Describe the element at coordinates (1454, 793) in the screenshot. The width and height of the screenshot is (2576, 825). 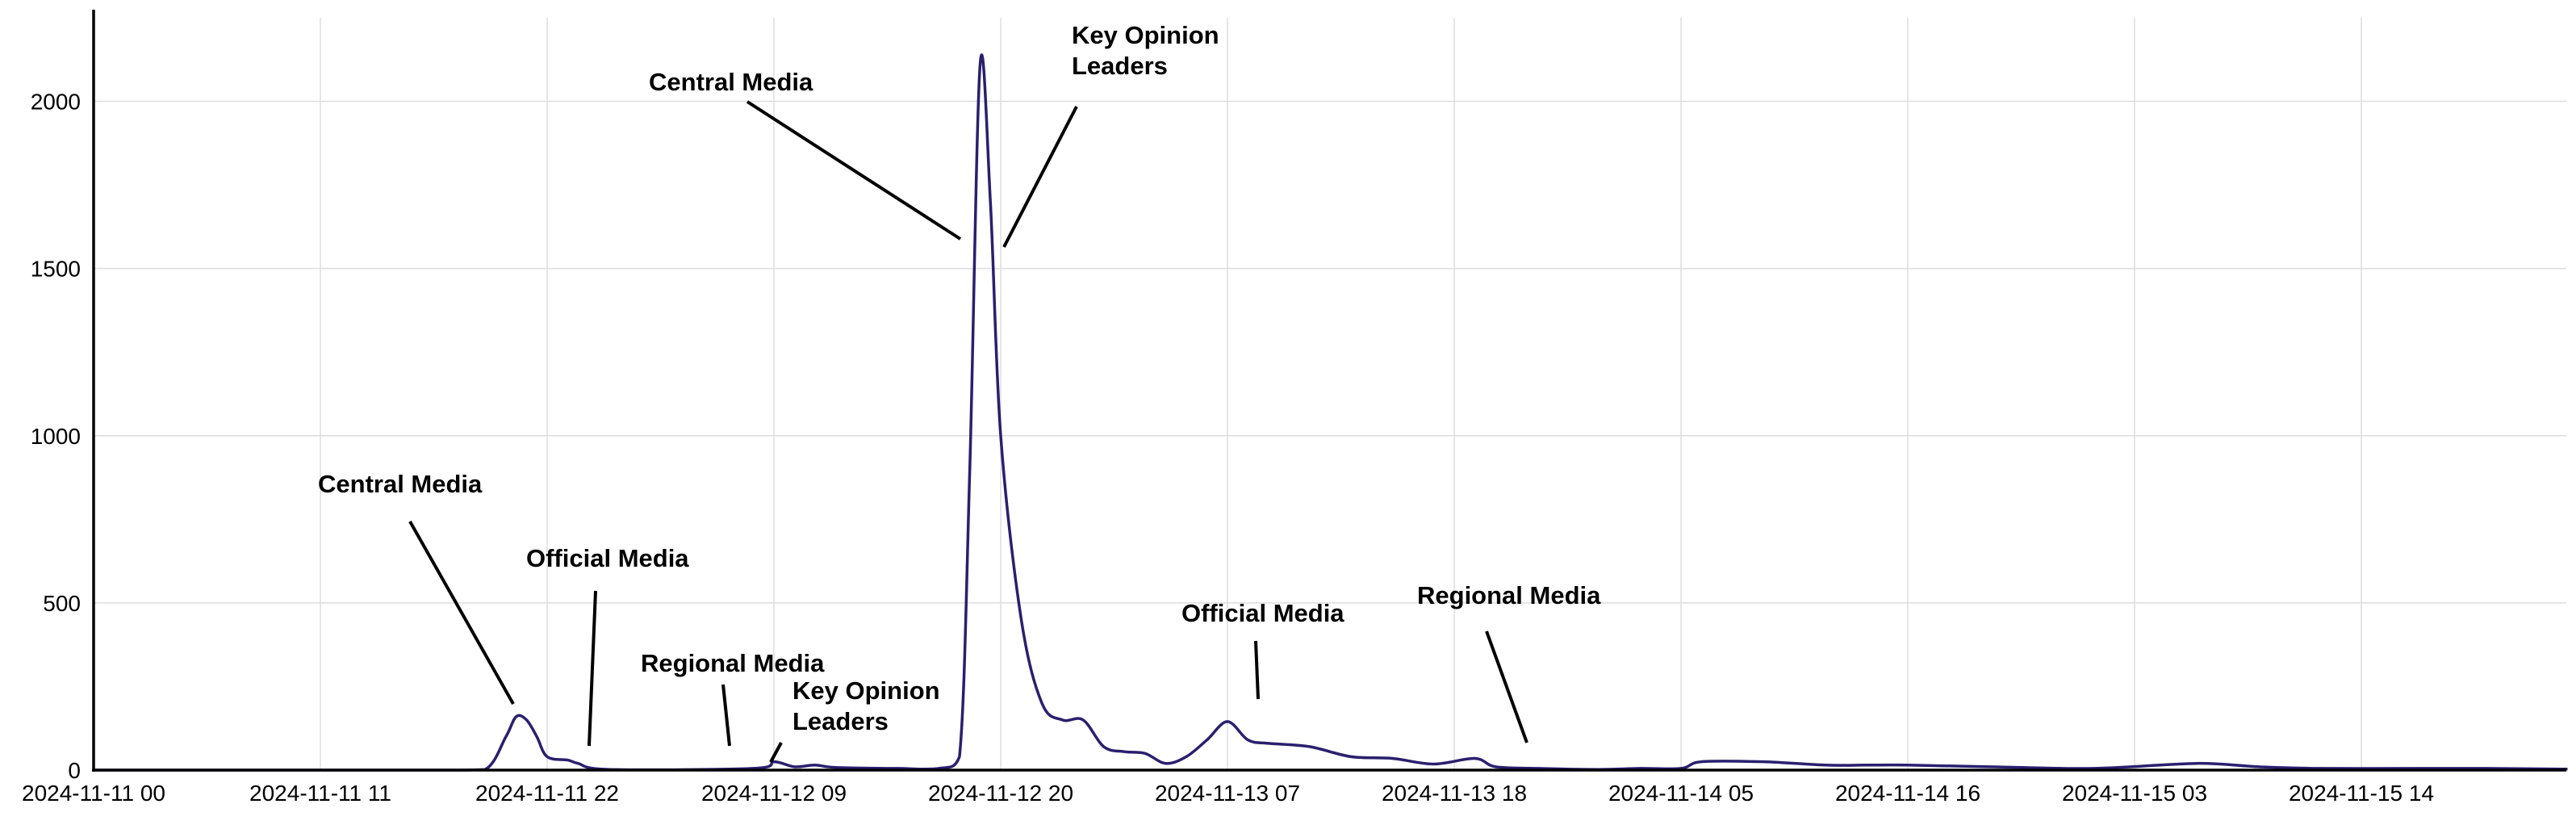
I see `x-tick-label: 2024-11-13 18` at that location.